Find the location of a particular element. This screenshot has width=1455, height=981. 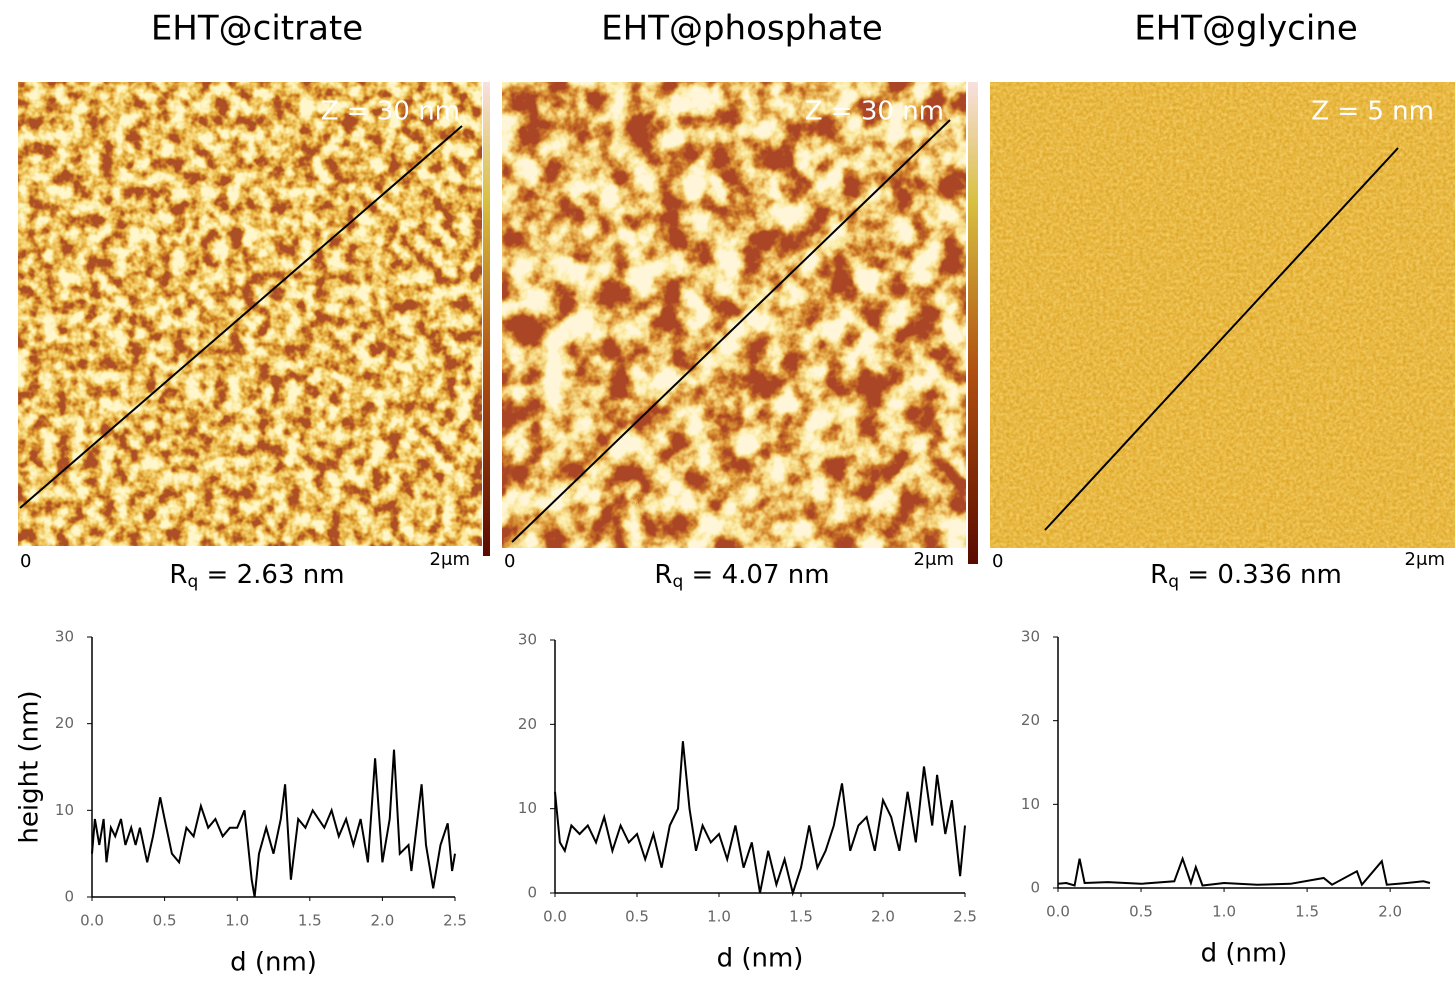

rq-value: = 2.63 nm is located at coordinates (271, 575).